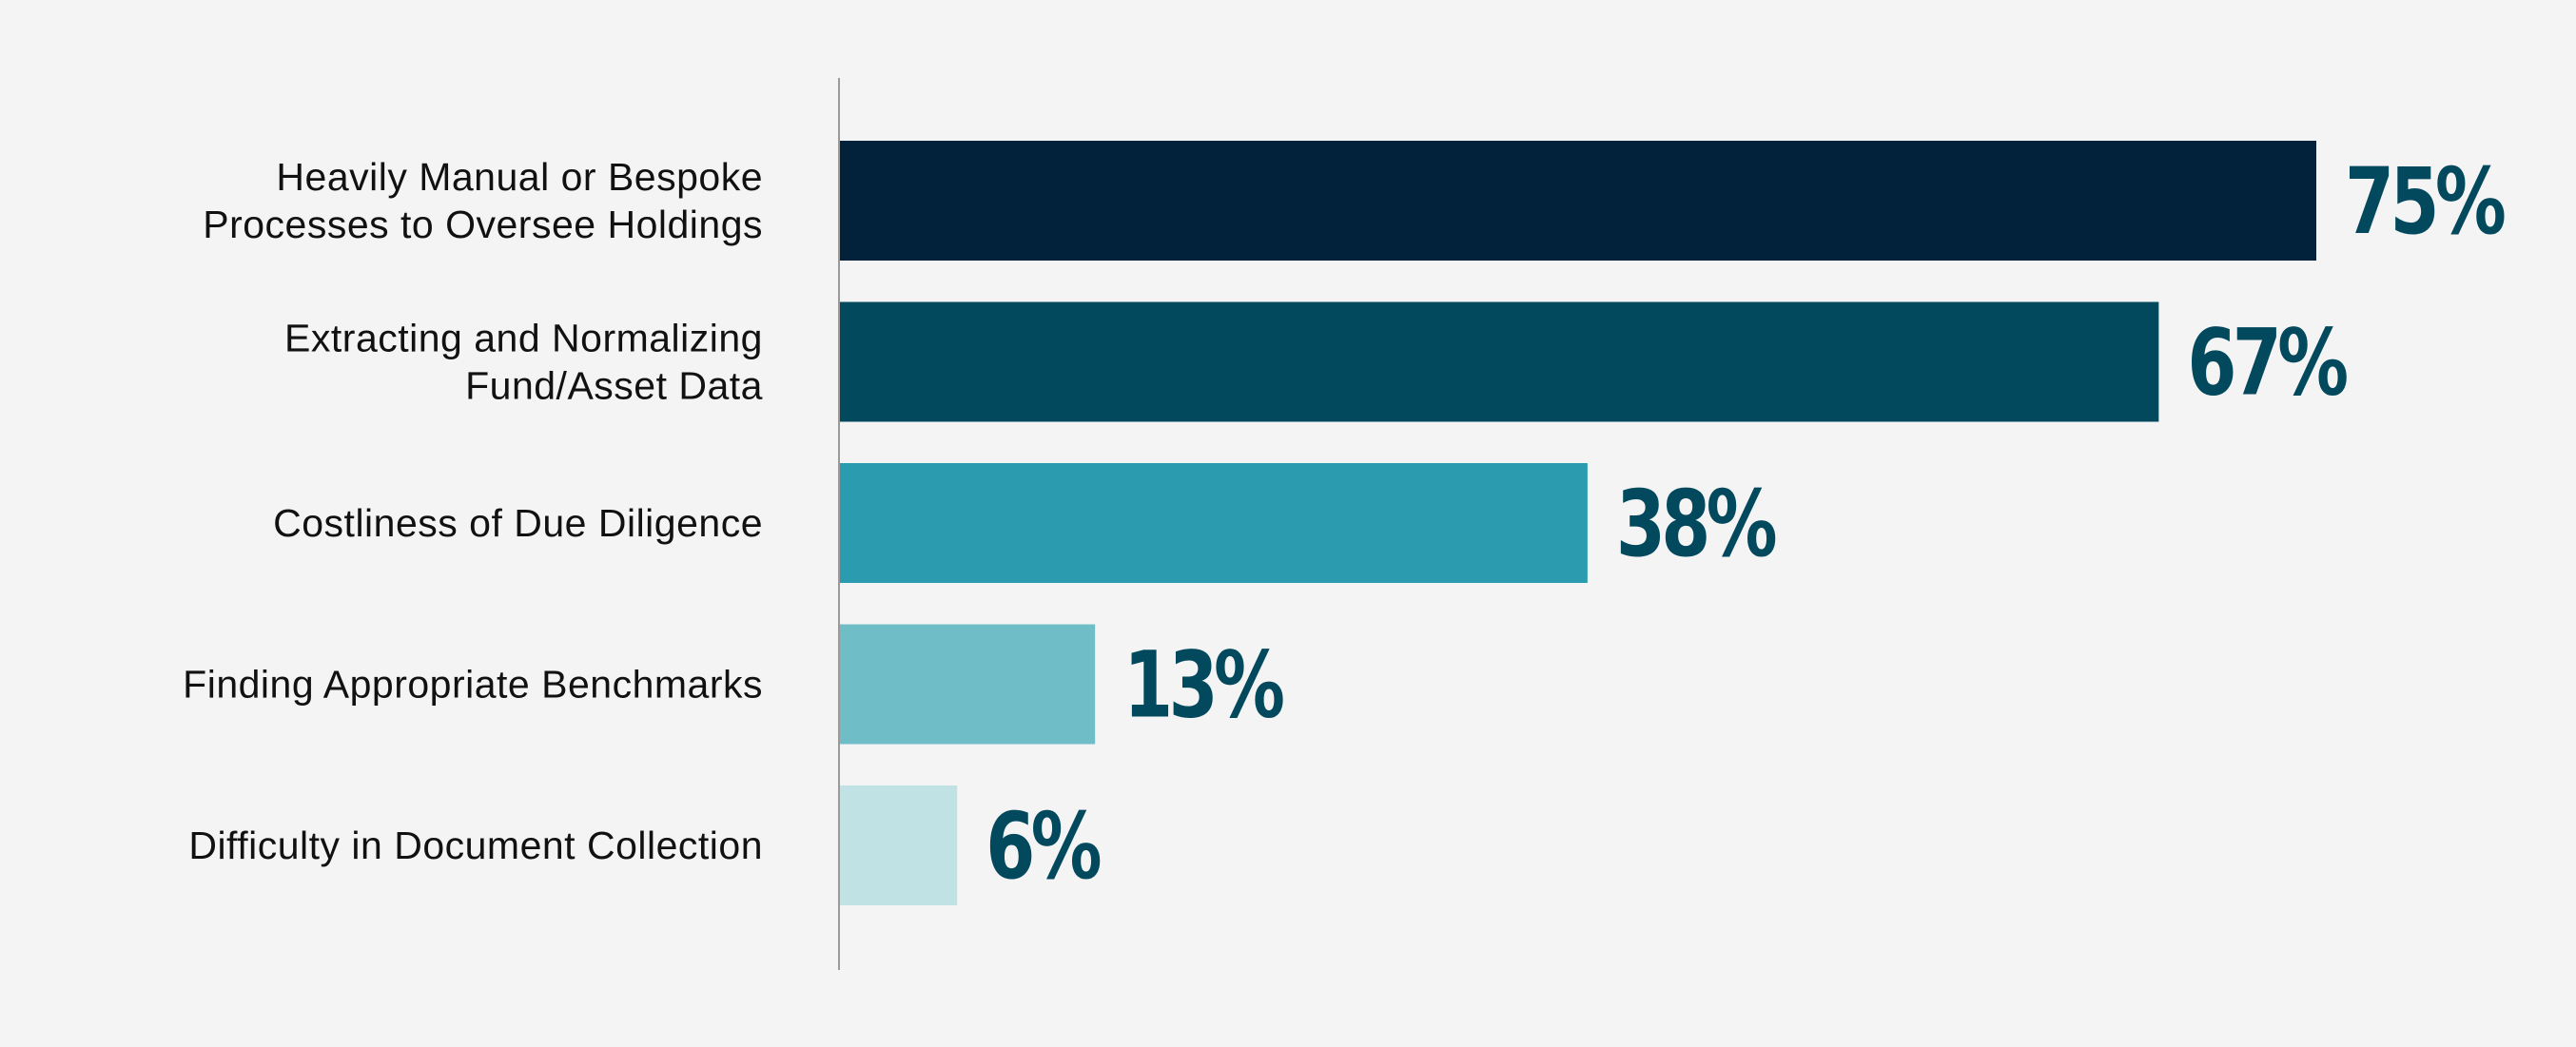 The height and width of the screenshot is (1047, 2576). I want to click on value-label-2: 67%, so click(2267, 363).